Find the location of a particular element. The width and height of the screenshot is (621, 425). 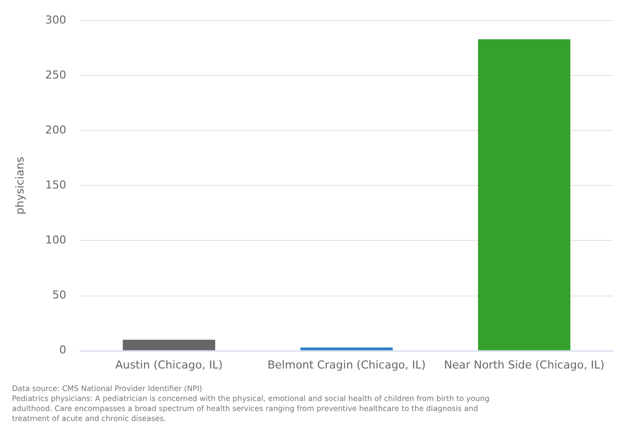

y-tick-label: 300 is located at coordinates (55, 19).